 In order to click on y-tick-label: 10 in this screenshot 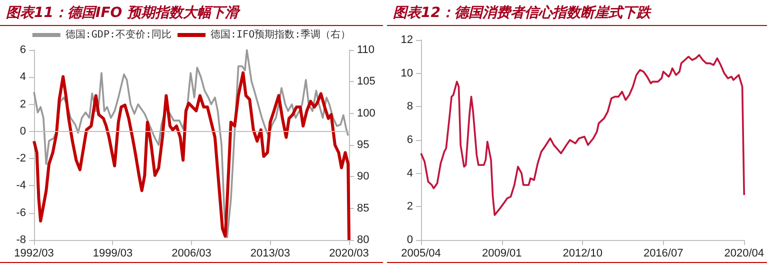, I will do `click(406, 73)`.